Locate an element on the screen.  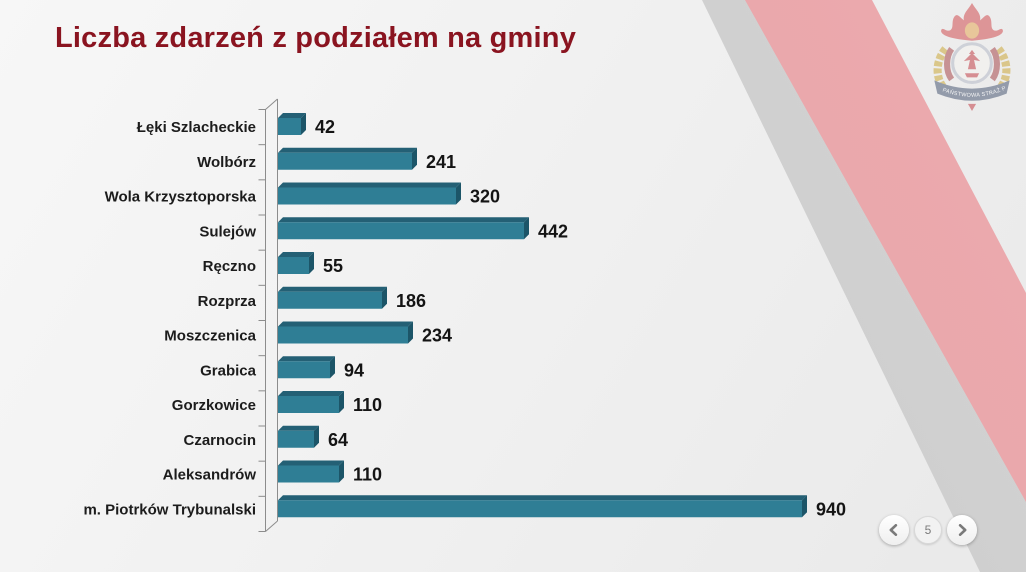
category-label: Wolbórz is located at coordinates (226, 162).